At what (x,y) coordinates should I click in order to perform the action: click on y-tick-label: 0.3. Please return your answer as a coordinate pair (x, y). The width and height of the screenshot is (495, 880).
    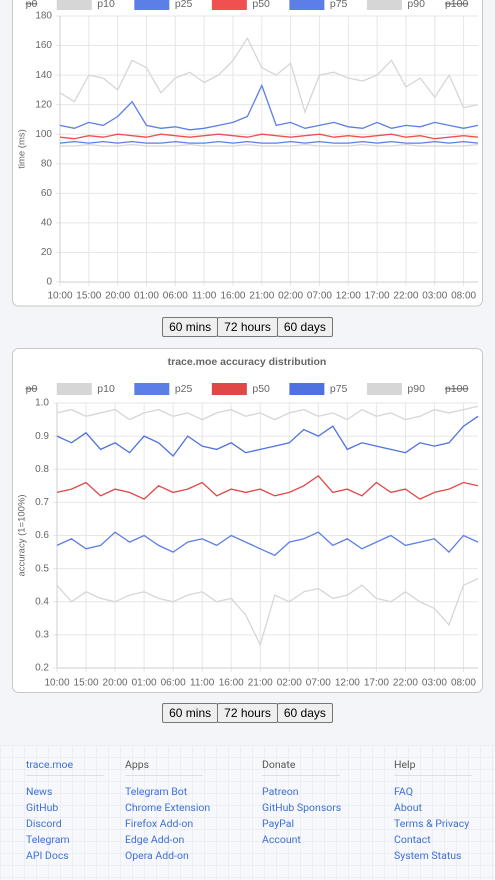
    Looking at the image, I should click on (42, 635).